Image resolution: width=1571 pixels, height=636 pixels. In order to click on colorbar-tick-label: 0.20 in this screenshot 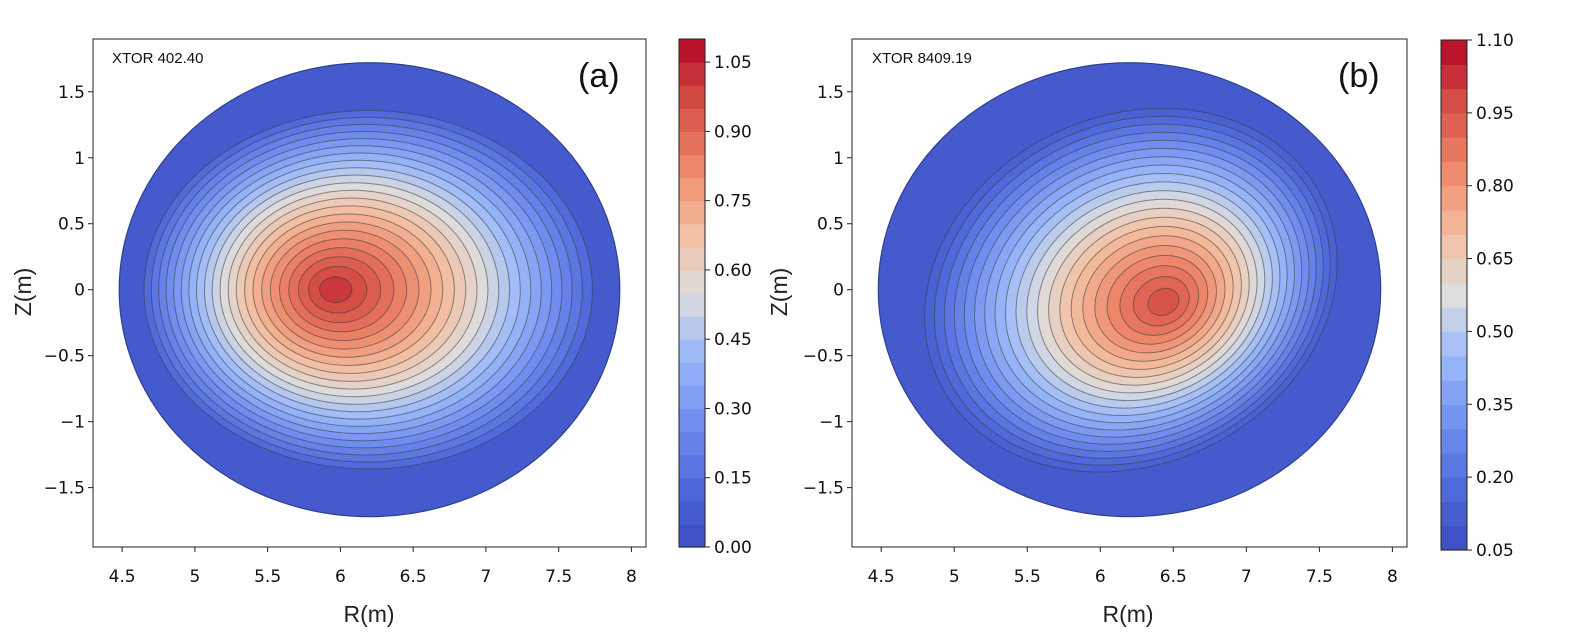, I will do `click(1495, 478)`.